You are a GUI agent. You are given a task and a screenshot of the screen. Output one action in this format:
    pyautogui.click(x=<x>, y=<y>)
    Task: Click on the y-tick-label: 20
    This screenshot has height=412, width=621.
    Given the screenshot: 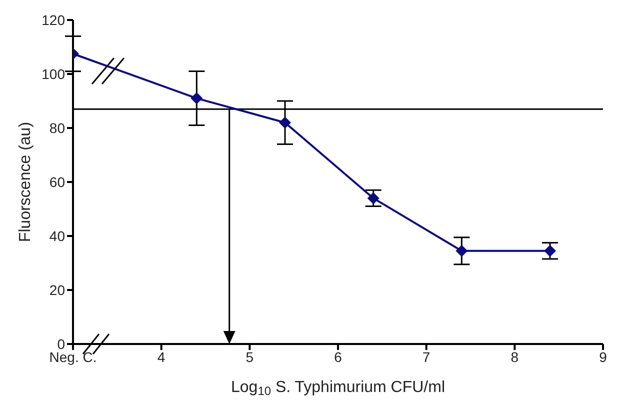 What is the action you would take?
    pyautogui.click(x=57, y=290)
    